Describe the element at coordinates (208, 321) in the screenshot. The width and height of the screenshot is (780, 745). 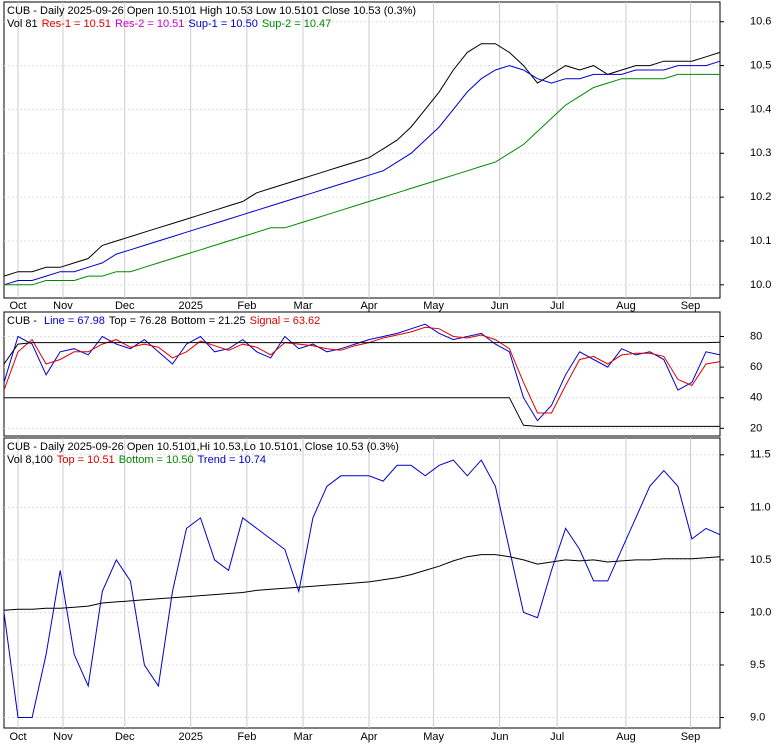
I see `legend-entry: Bottom = 21.25` at that location.